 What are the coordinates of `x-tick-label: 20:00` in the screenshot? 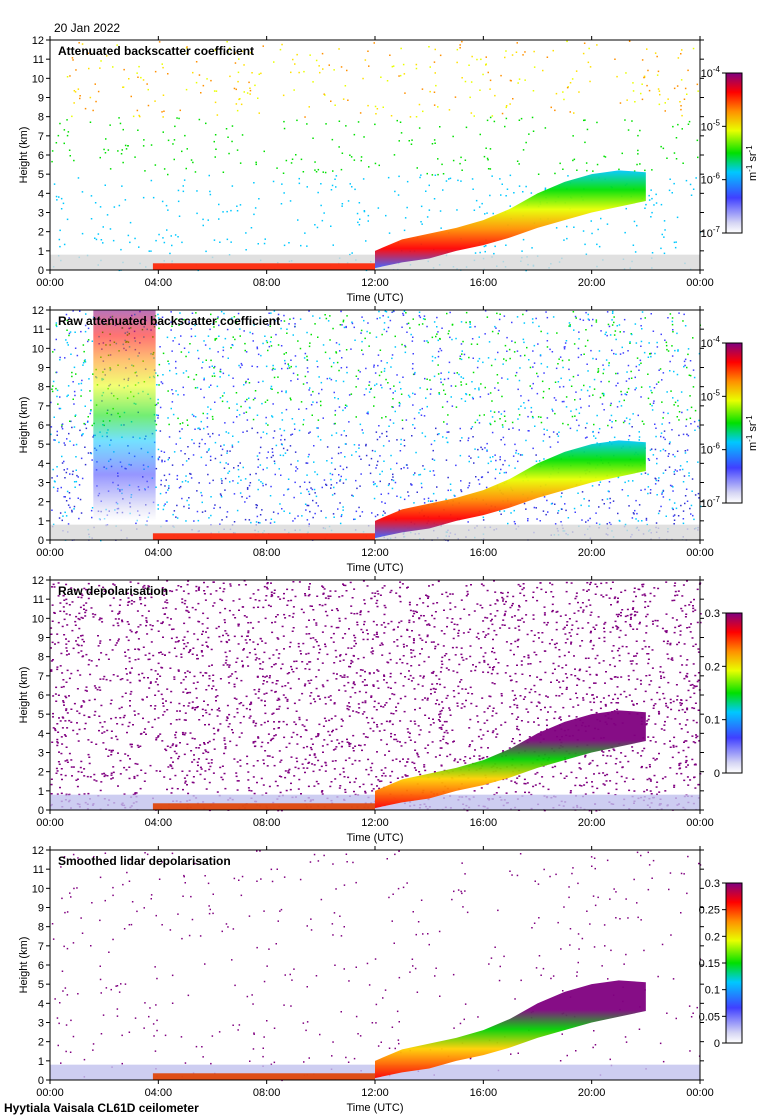 It's located at (592, 553).